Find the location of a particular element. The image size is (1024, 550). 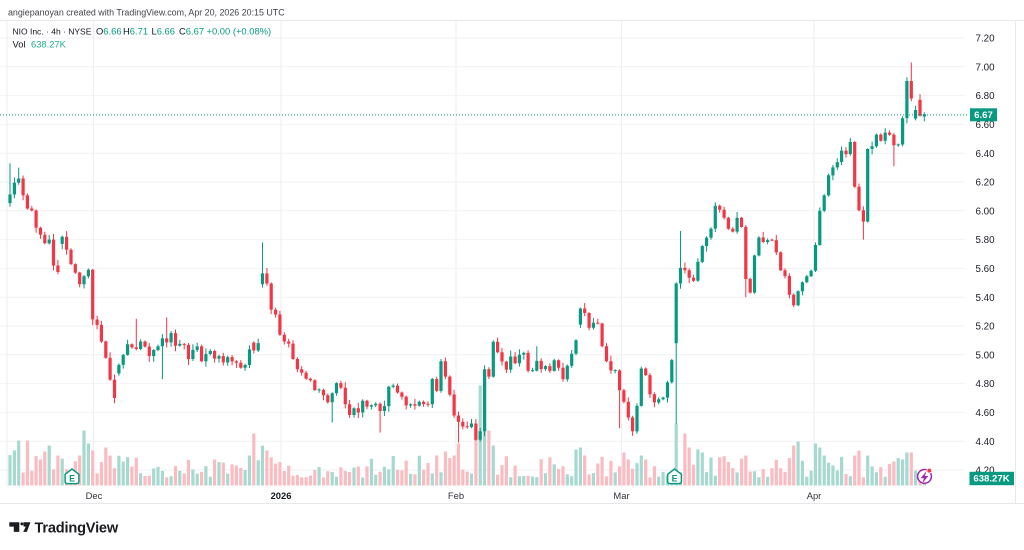

svg-text: Mar is located at coordinates (621, 495).